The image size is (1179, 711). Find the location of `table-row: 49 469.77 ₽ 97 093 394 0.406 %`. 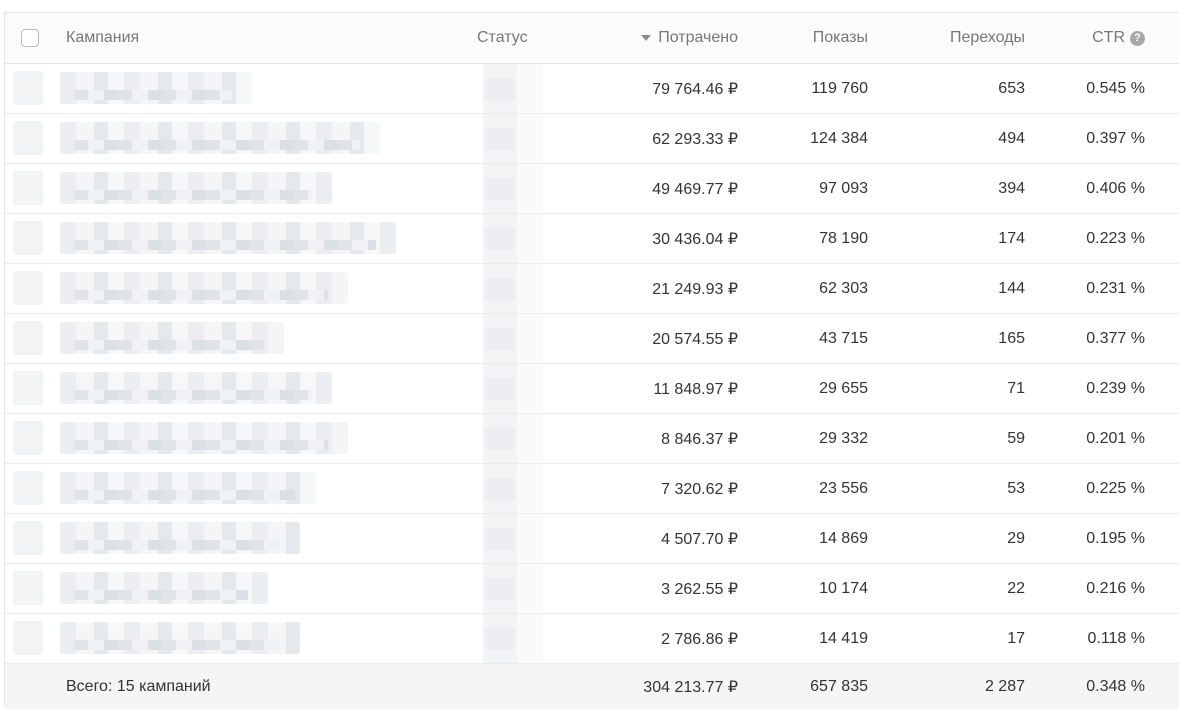

table-row: 49 469.77 ₽ 97 093 394 0.406 % is located at coordinates (592, 189).